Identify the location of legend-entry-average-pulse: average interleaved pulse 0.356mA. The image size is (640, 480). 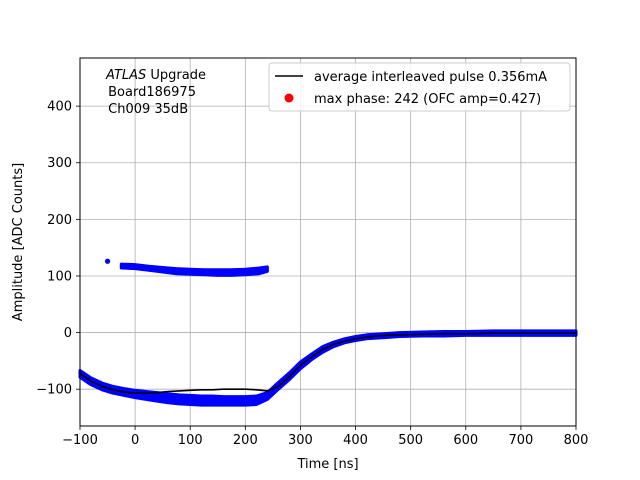
(430, 77).